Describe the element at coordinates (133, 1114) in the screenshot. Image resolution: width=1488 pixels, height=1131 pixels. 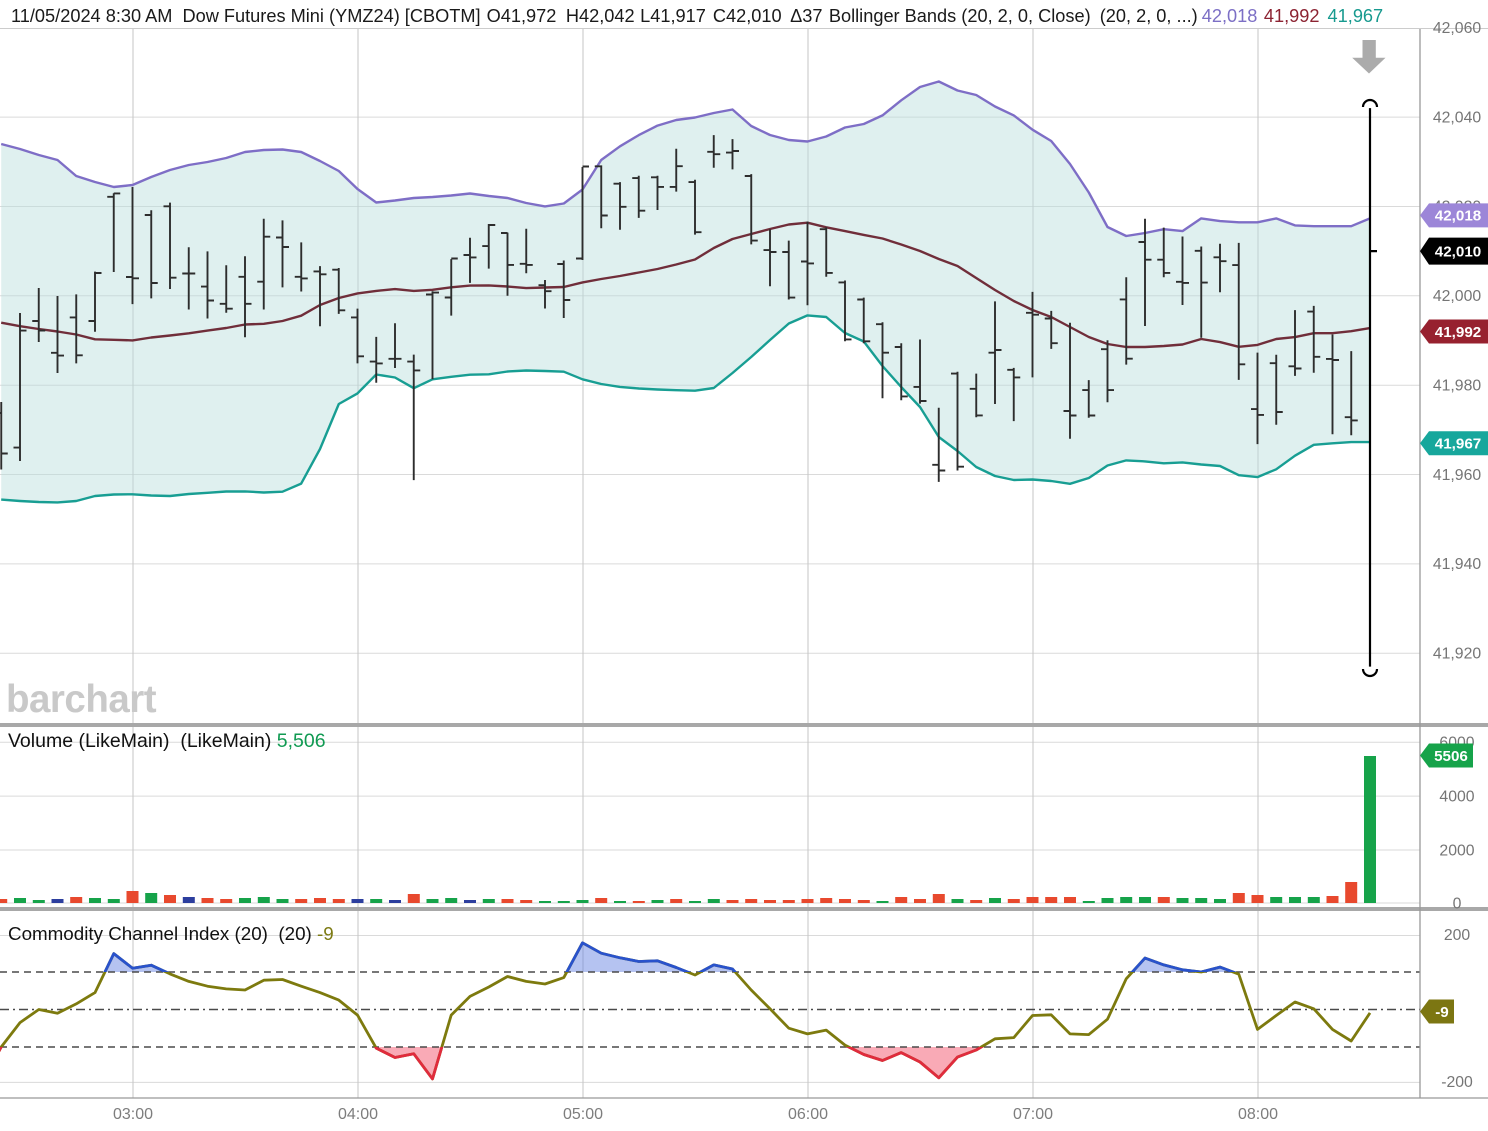
I see `svg-text: 03:00` at that location.